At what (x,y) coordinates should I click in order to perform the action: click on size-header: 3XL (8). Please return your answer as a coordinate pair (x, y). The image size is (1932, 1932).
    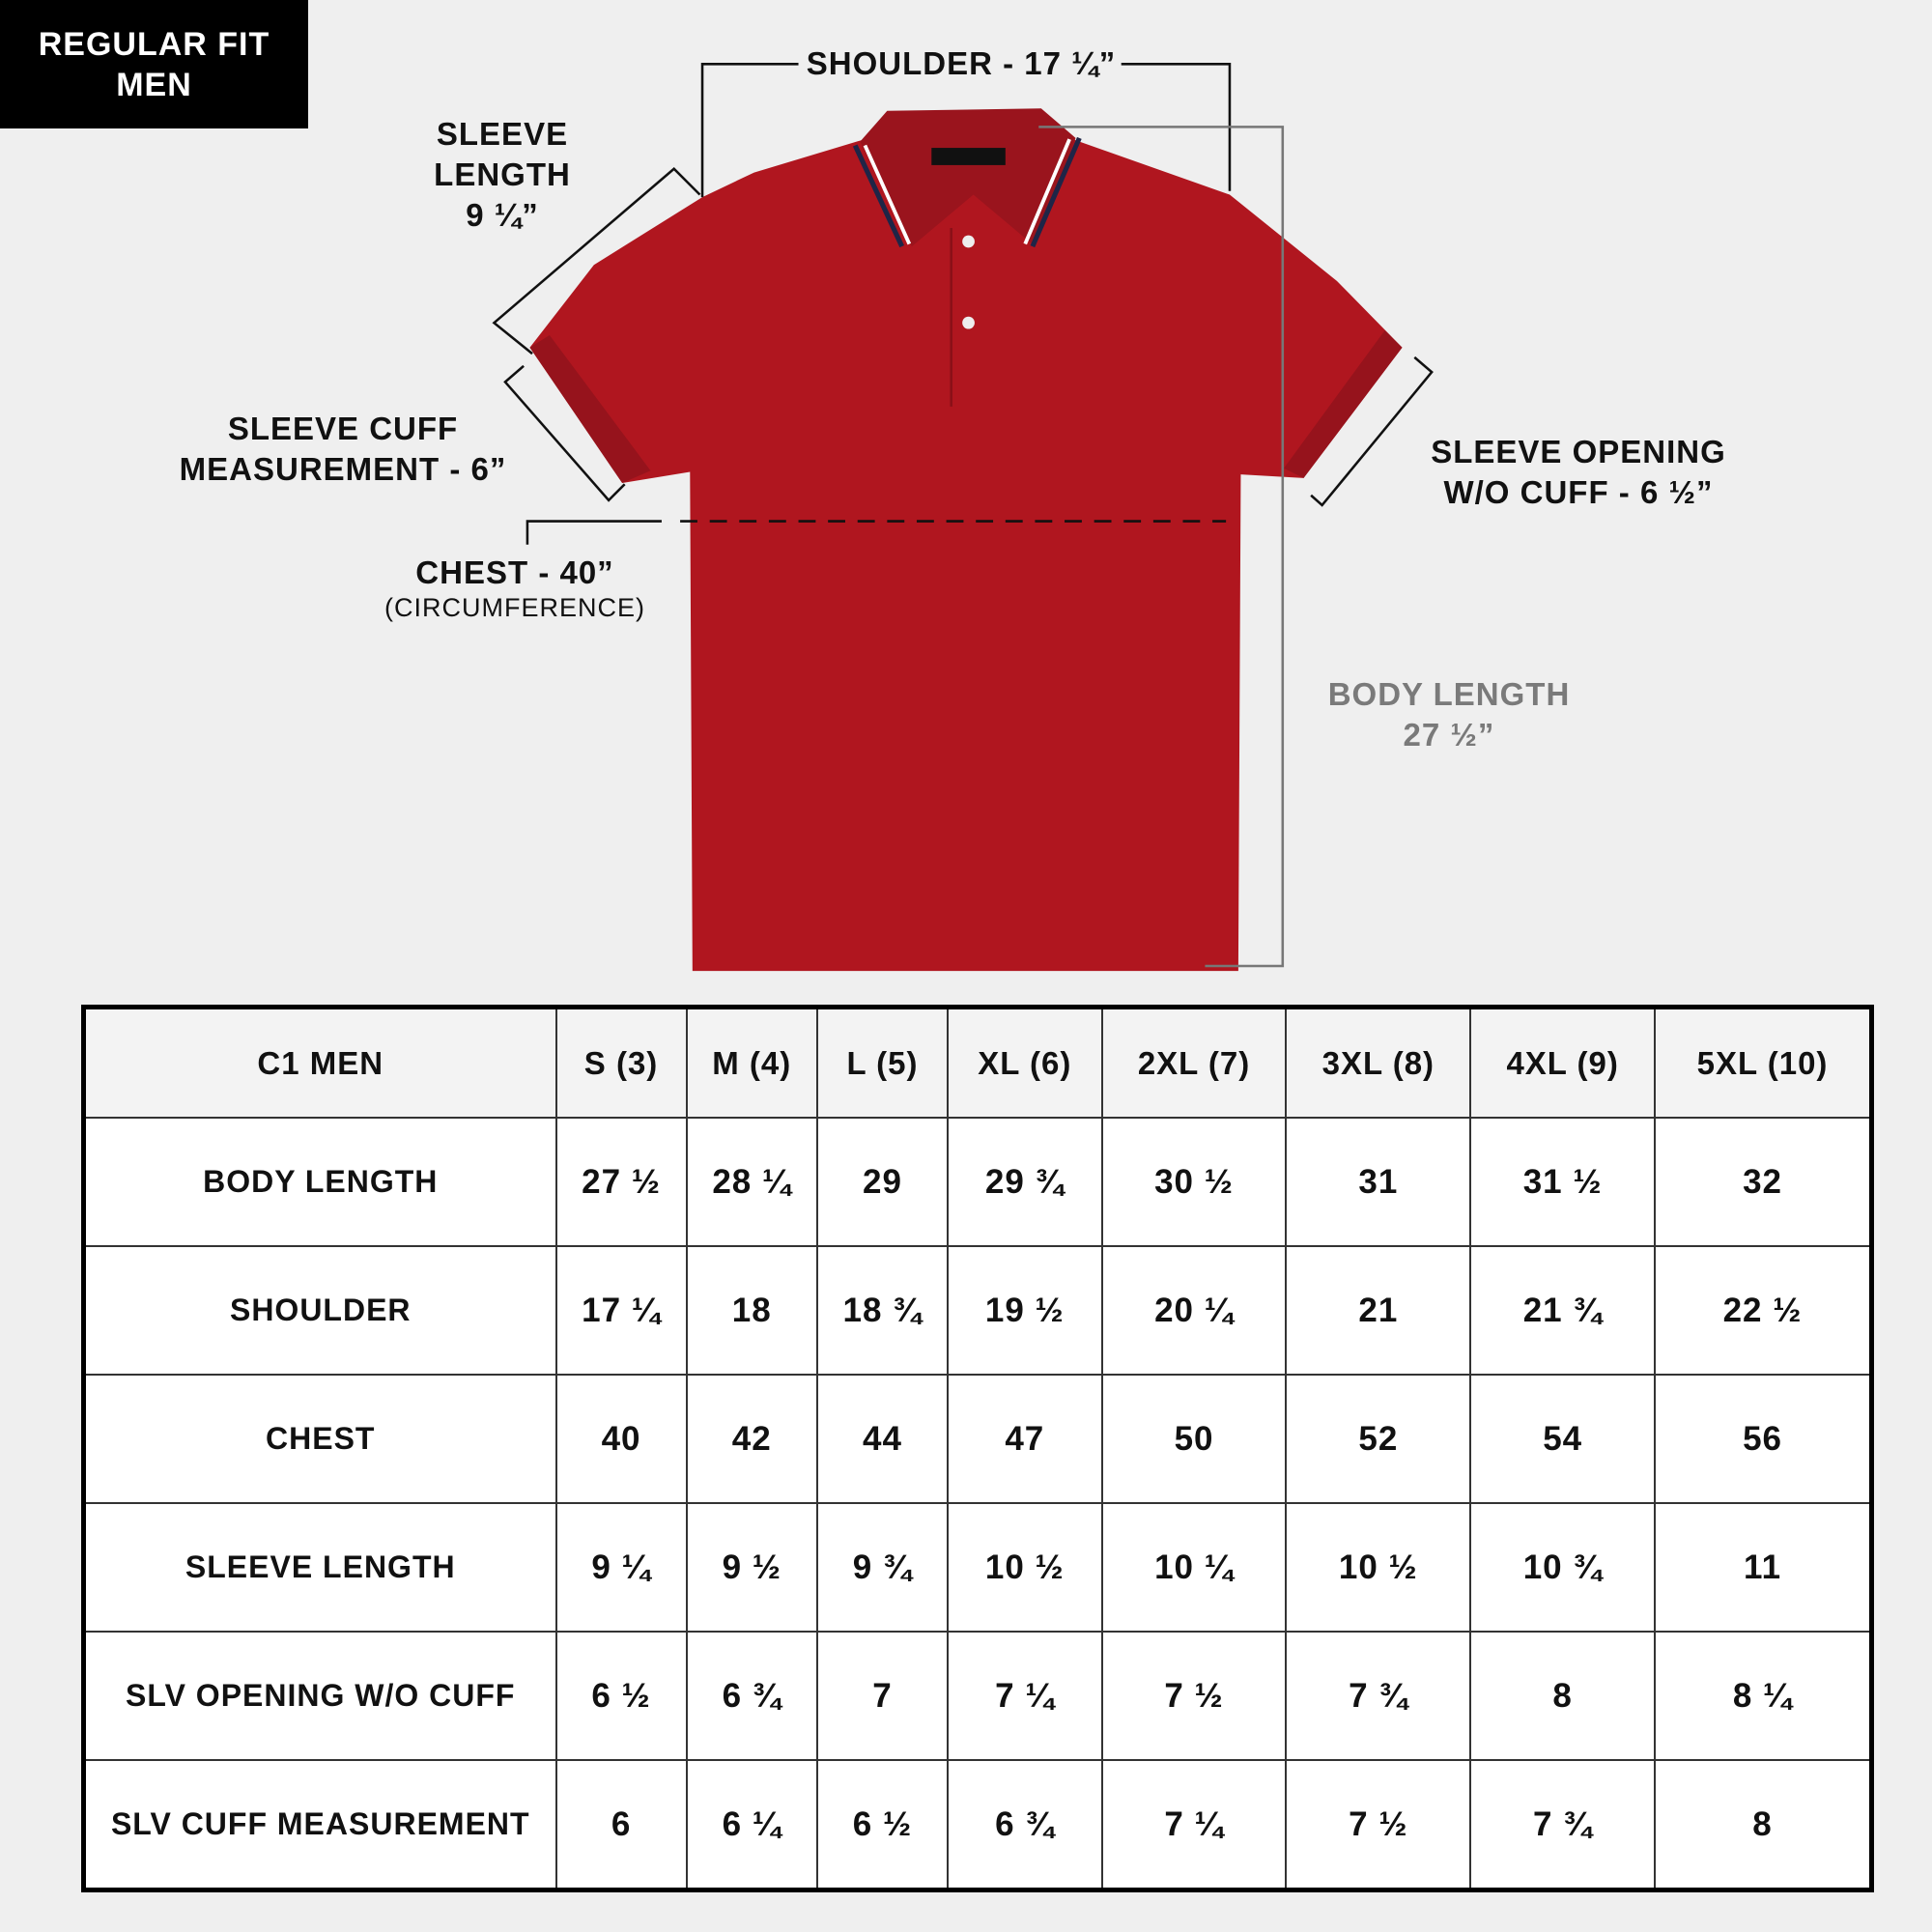
    Looking at the image, I should click on (1378, 1062).